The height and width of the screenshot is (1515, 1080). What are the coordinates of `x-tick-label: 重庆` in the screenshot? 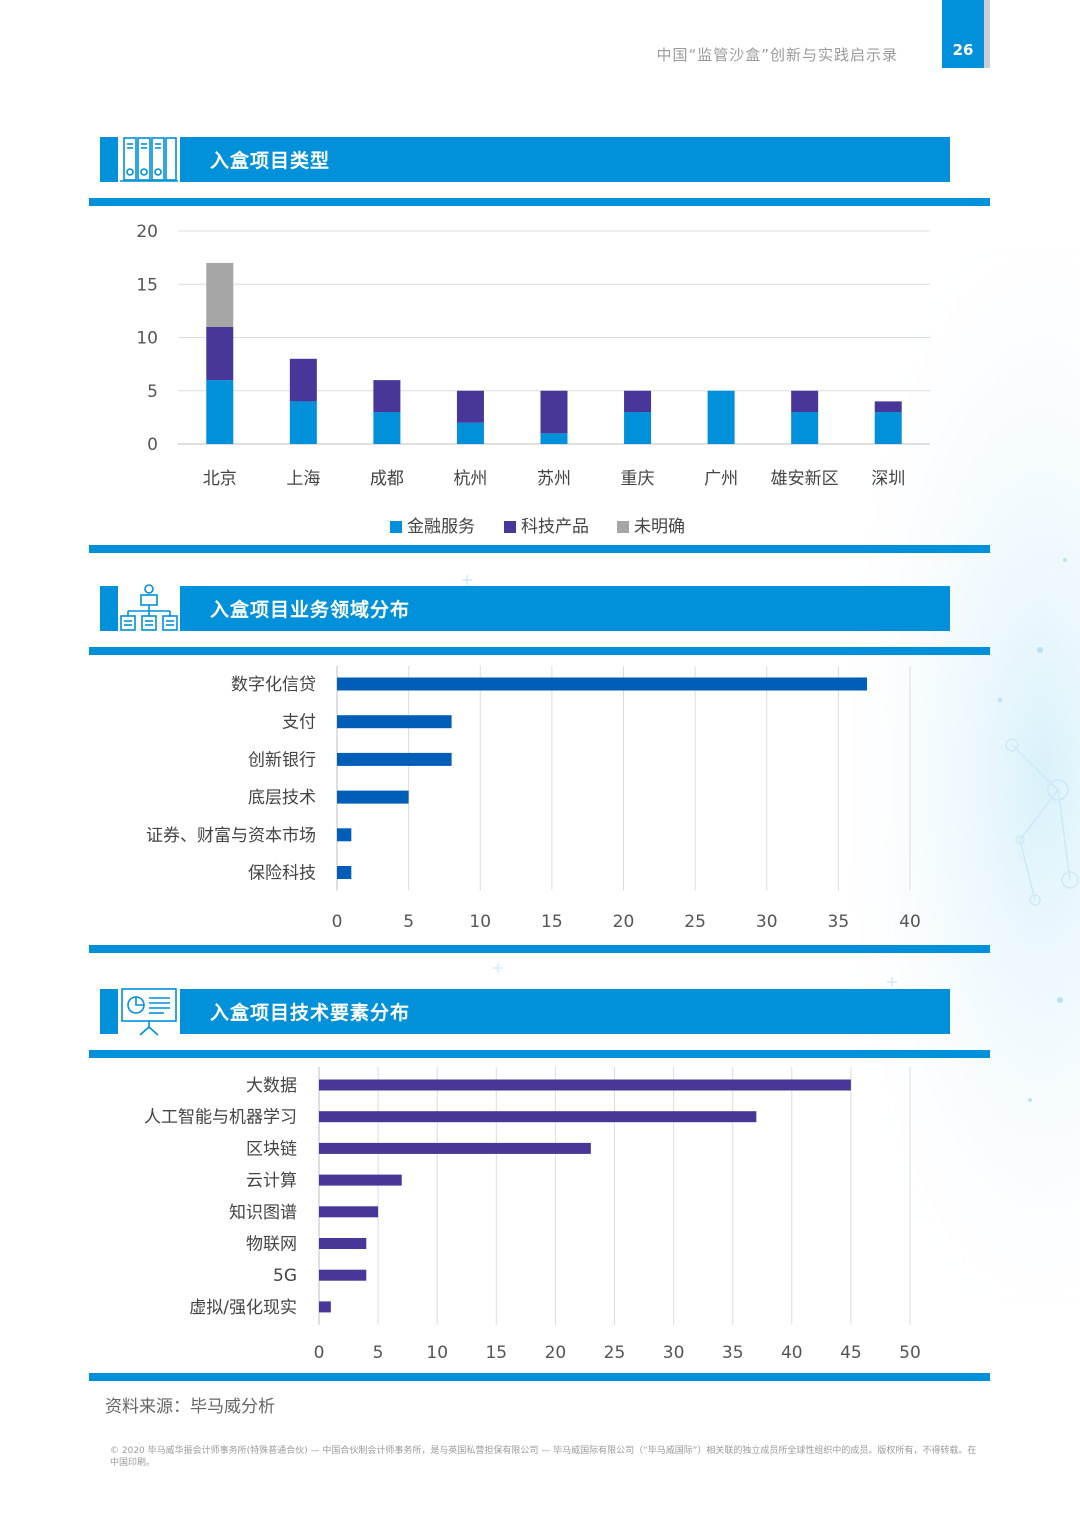 It's located at (638, 479).